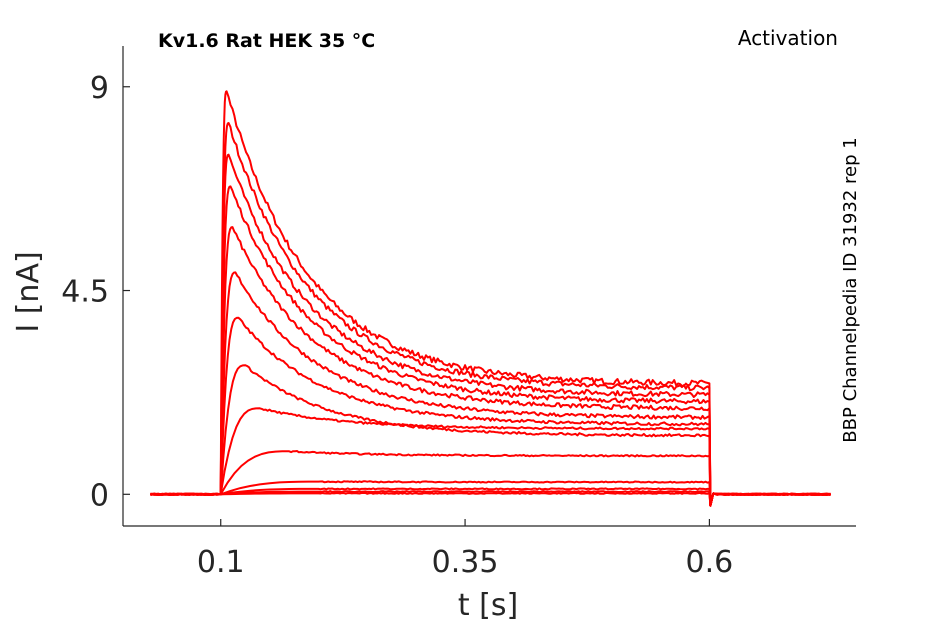 This screenshot has height=624, width=945. What do you see at coordinates (99, 88) in the screenshot?
I see `y-tick-label: 9` at bounding box center [99, 88].